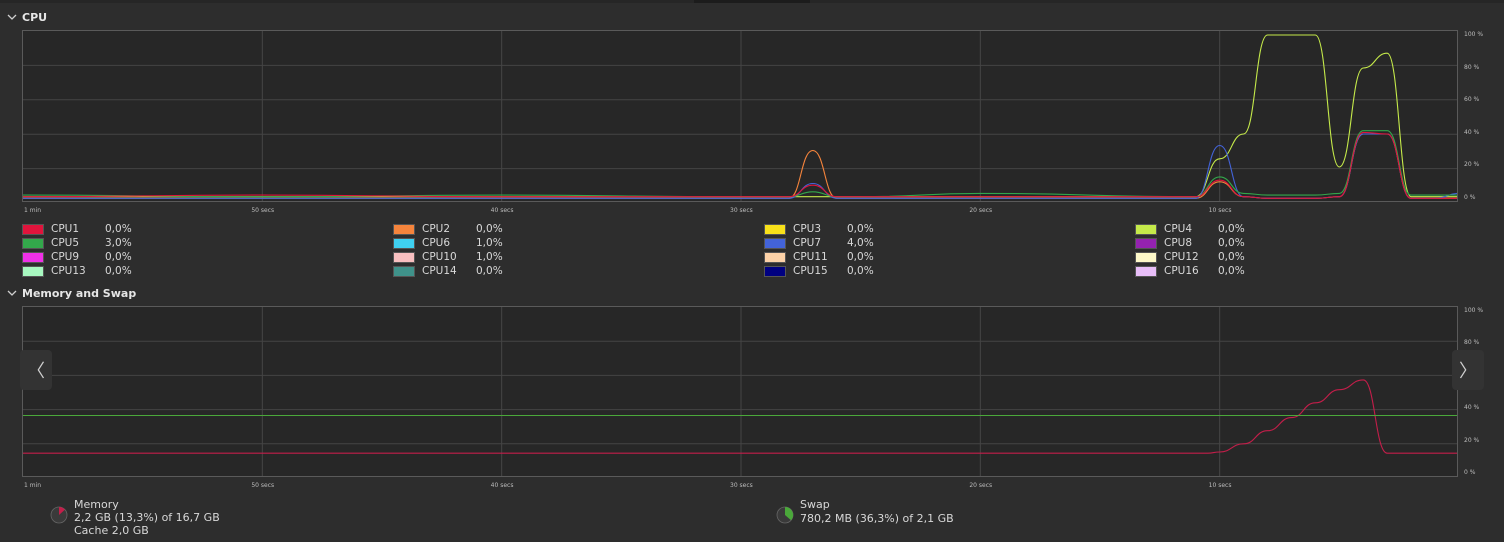 The height and width of the screenshot is (542, 1504). What do you see at coordinates (68, 271) in the screenshot?
I see `cpu-name: CPU13` at bounding box center [68, 271].